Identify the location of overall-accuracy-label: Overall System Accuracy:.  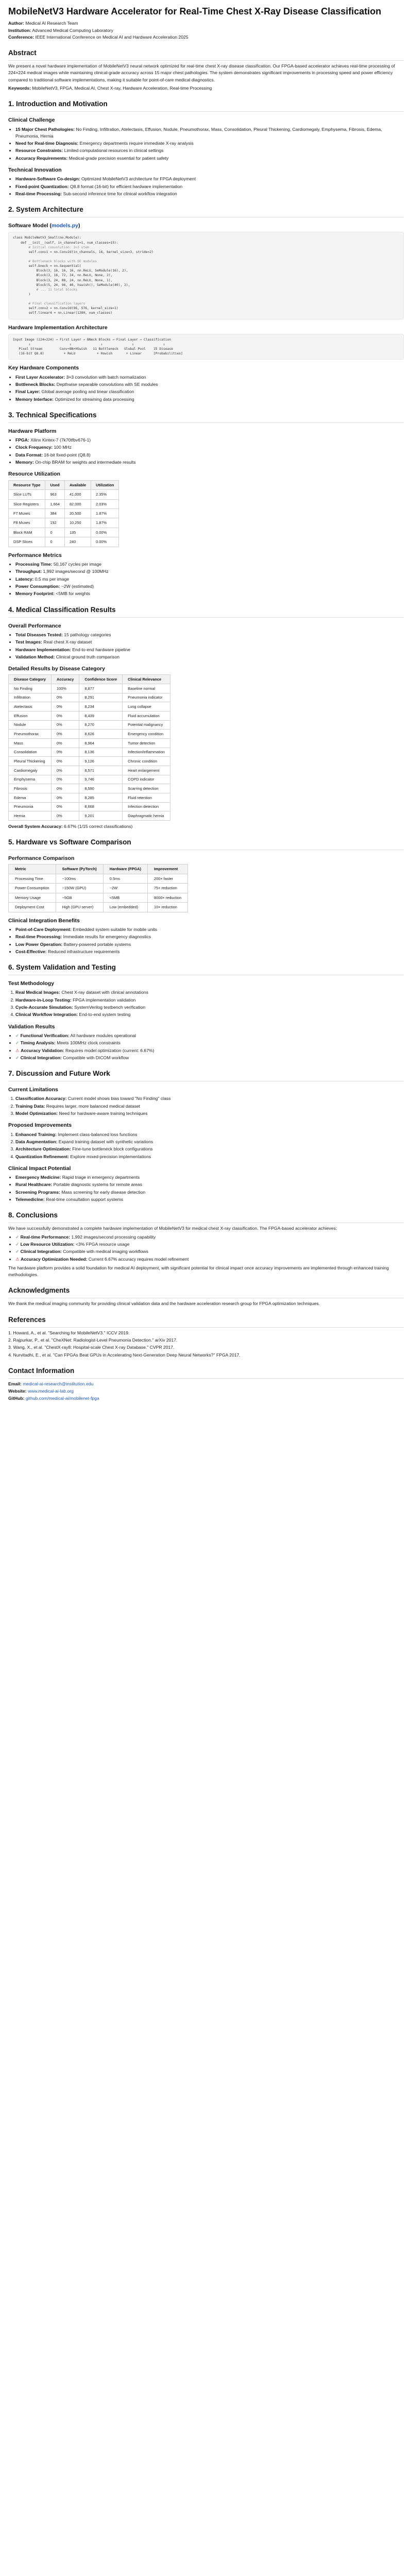
(35, 826).